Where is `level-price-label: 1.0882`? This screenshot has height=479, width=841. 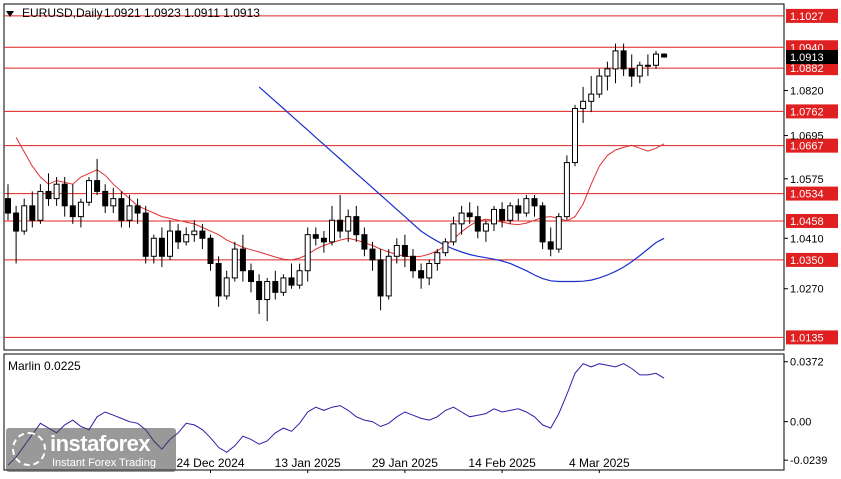
level-price-label: 1.0882 is located at coordinates (807, 69).